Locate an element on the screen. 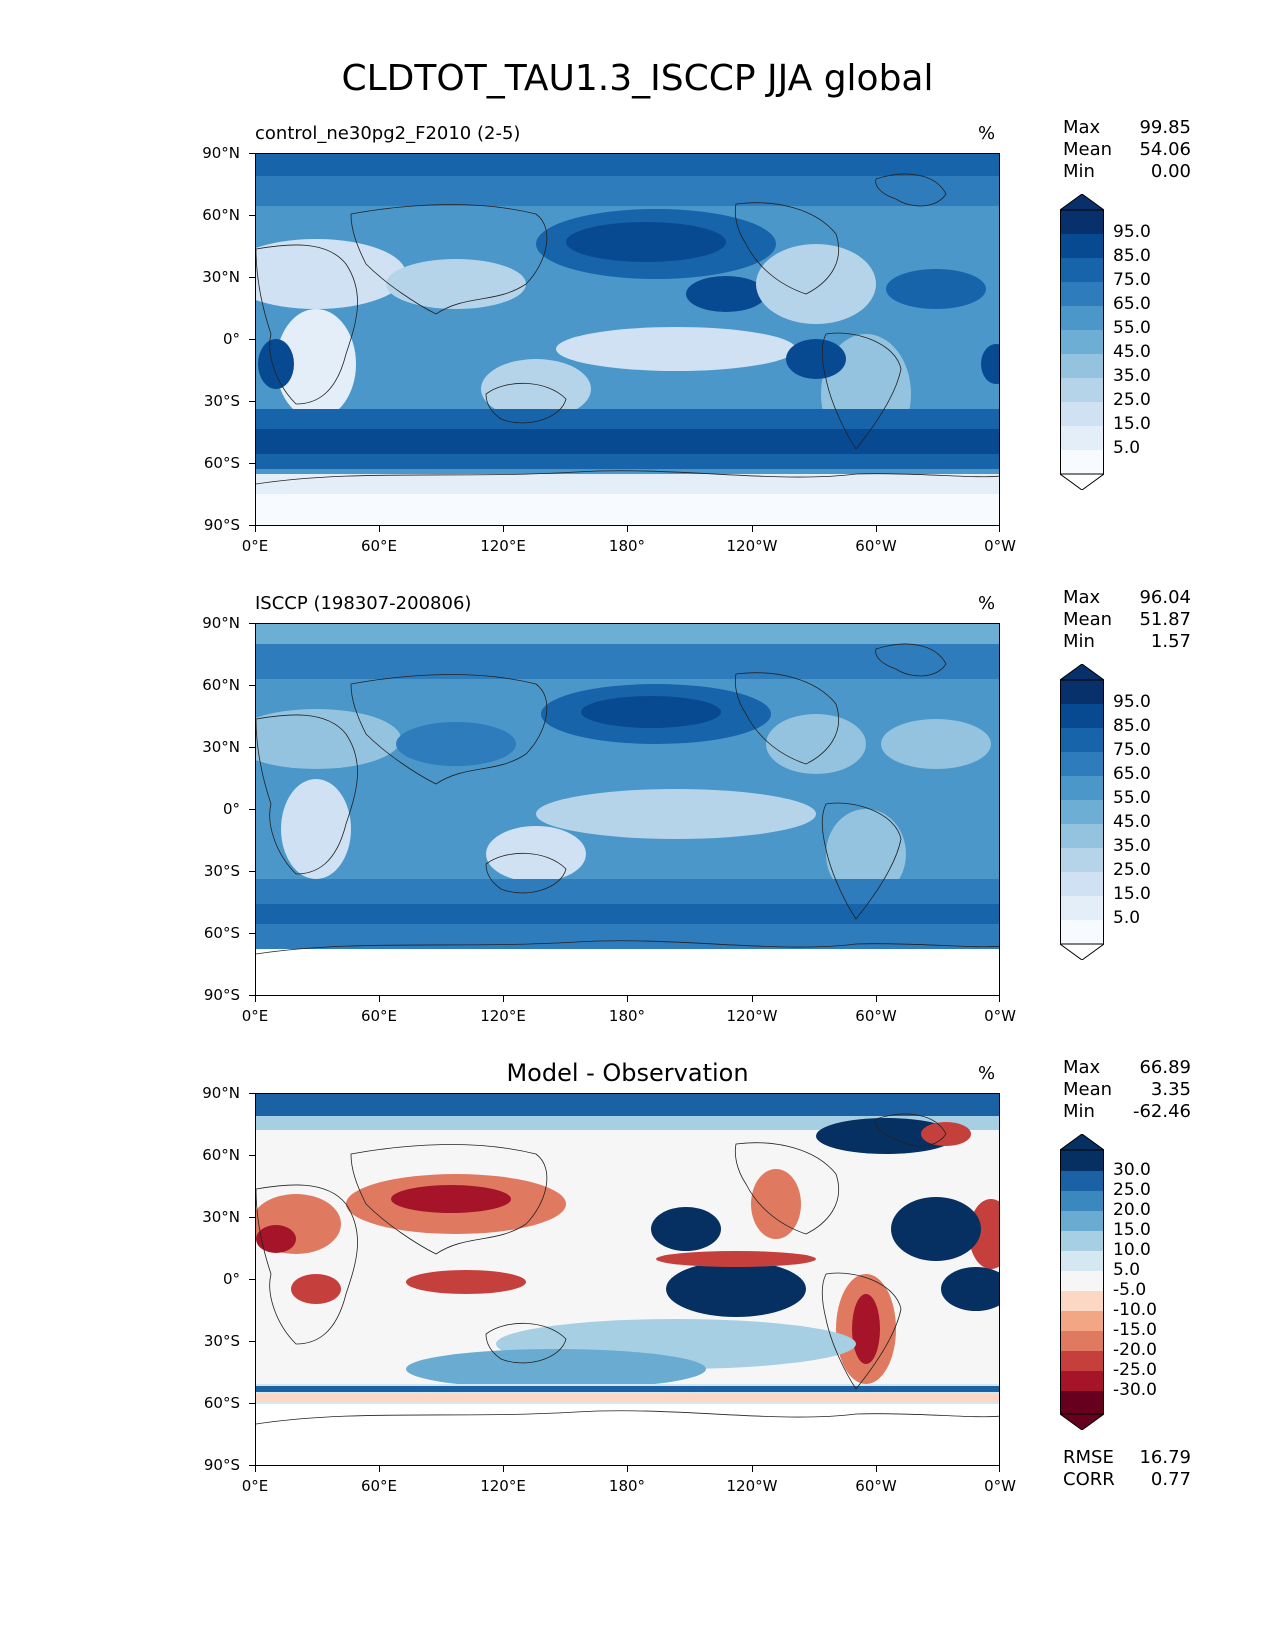  stat-min: Min 0.00 is located at coordinates (1127, 171).